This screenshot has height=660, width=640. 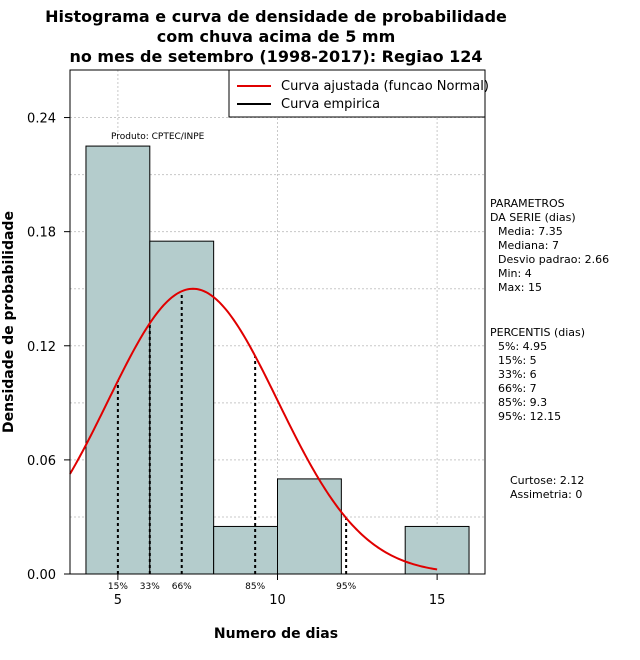 I want to click on percentile-label: 85%, so click(x=255, y=587).